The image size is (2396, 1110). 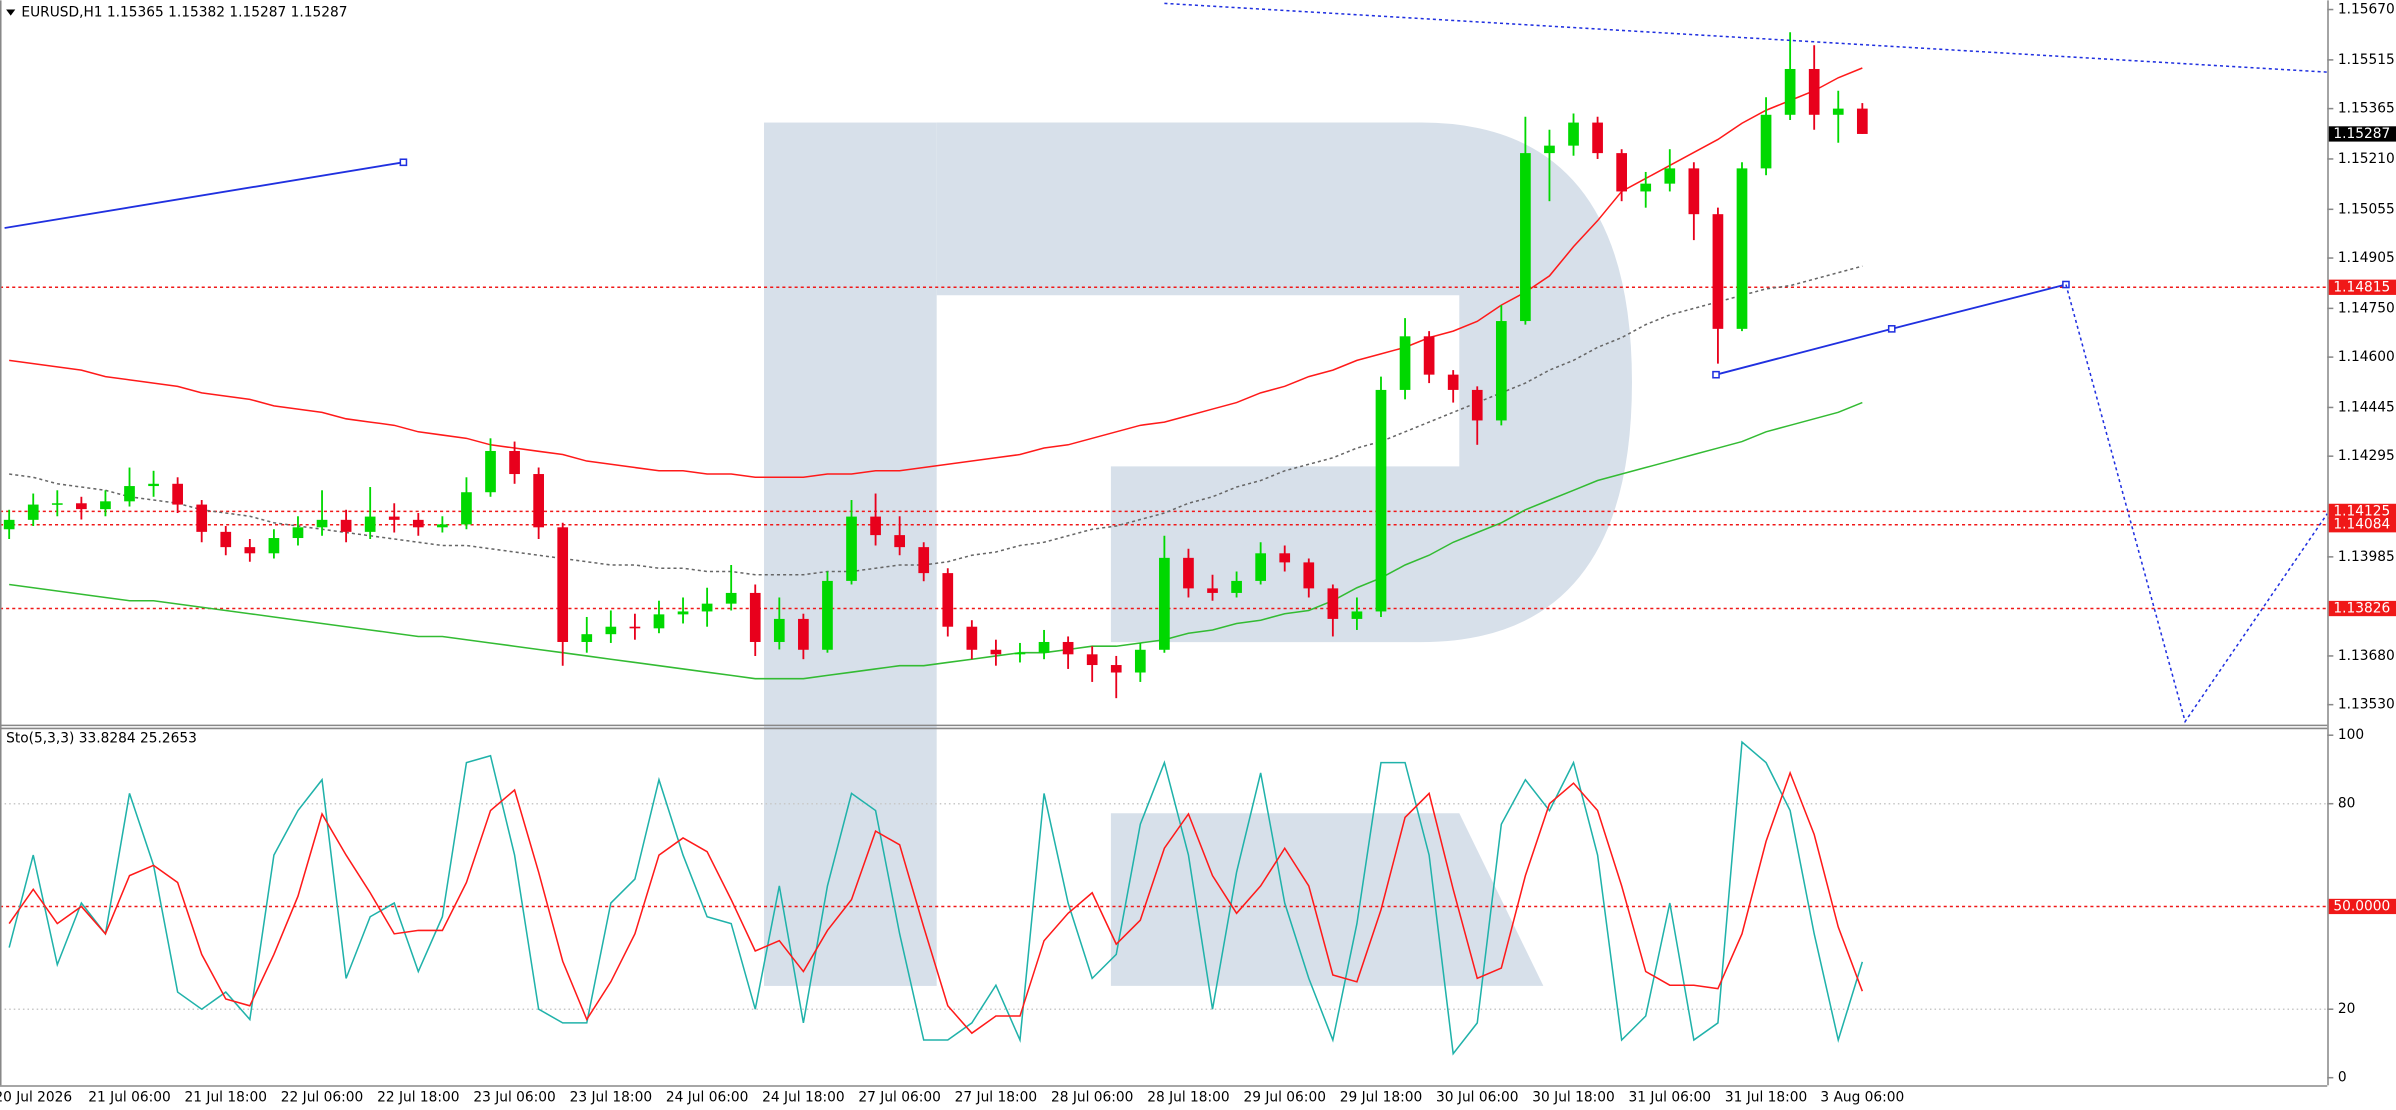 What do you see at coordinates (2366, 109) in the screenshot?
I see `y-tick-label: 1.15365` at bounding box center [2366, 109].